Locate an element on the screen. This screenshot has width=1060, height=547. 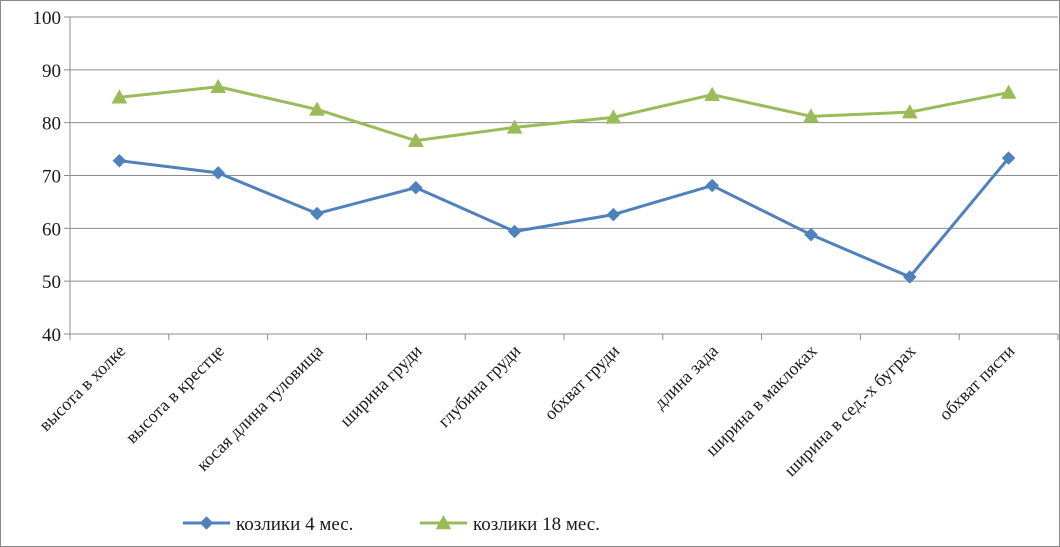
y-tick-label: 60 is located at coordinates (51, 229).